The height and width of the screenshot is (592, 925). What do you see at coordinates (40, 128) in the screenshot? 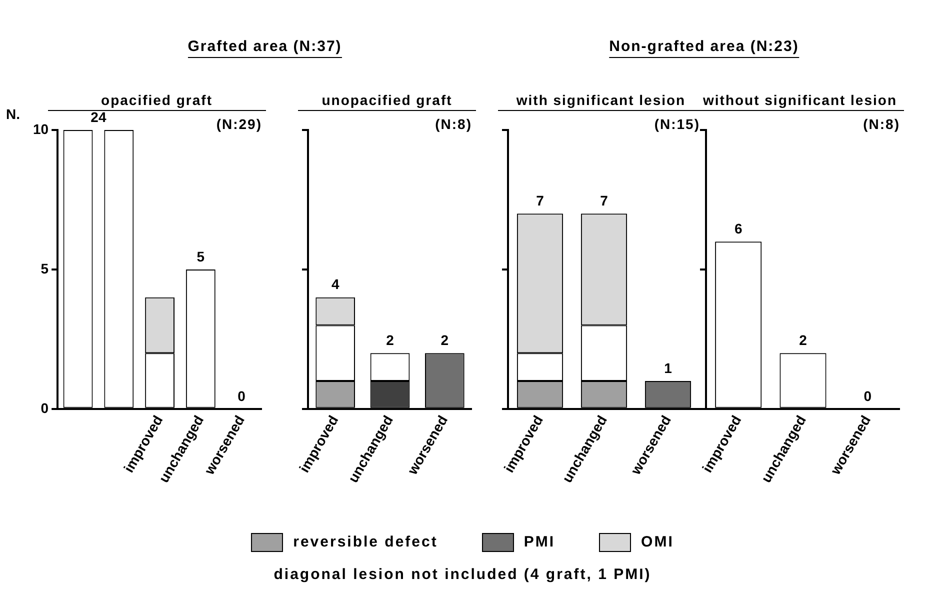
I see `y-tick-label: 10` at bounding box center [40, 128].